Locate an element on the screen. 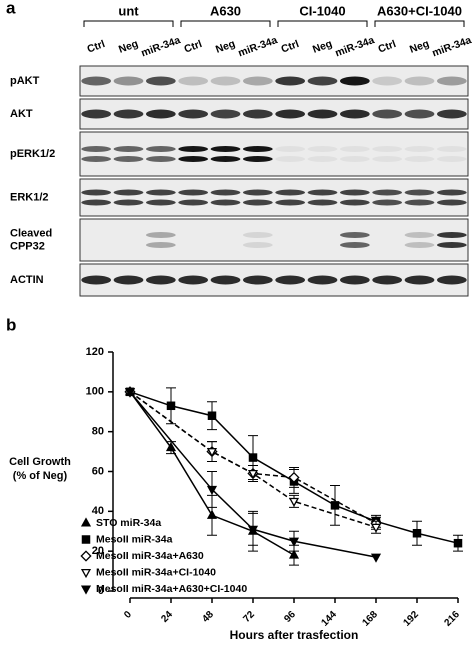 Image resolution: width=472 pixels, height=646 pixels. y-axis-title: (% of Neg) is located at coordinates (40, 476).